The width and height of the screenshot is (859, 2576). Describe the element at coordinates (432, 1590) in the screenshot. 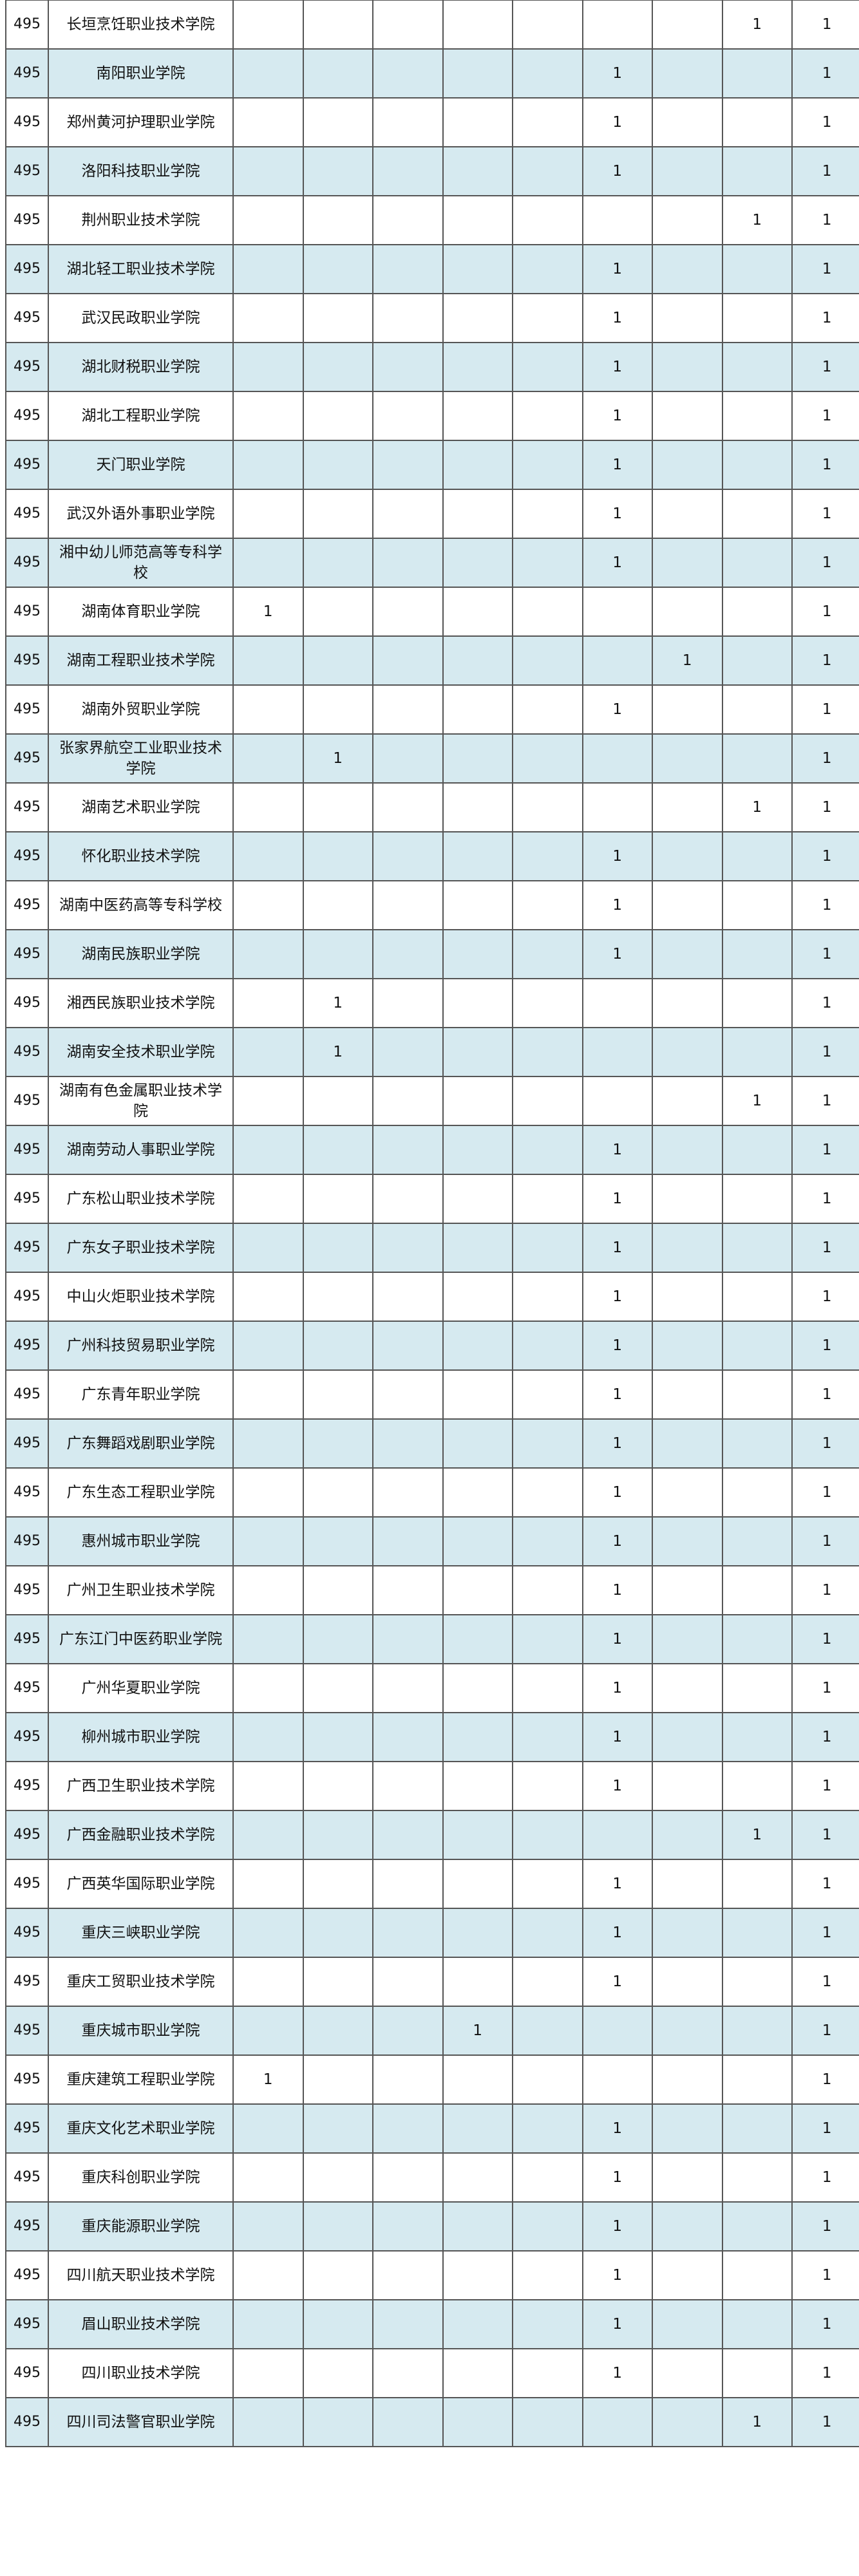

I see `table-row: 495 广州卫生职业技术学院 1 1` at that location.